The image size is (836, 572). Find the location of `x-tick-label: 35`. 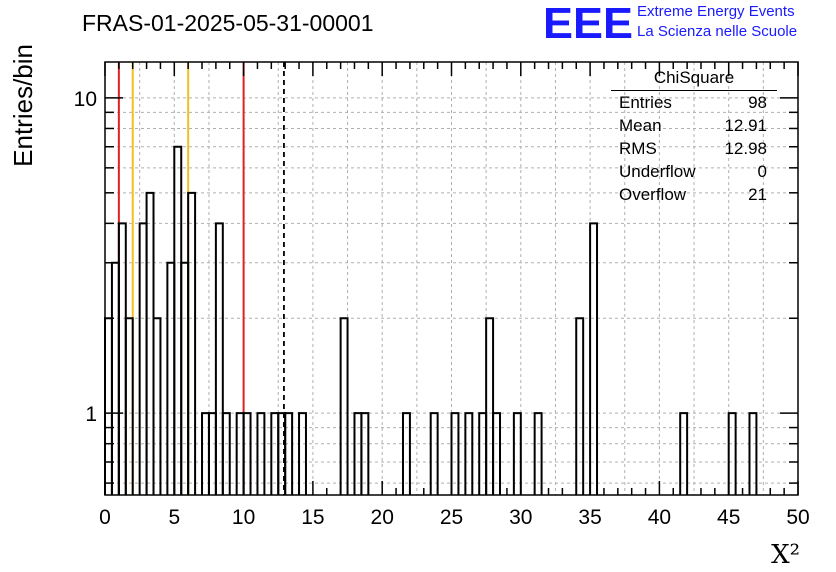

x-tick-label: 35 is located at coordinates (589, 517).